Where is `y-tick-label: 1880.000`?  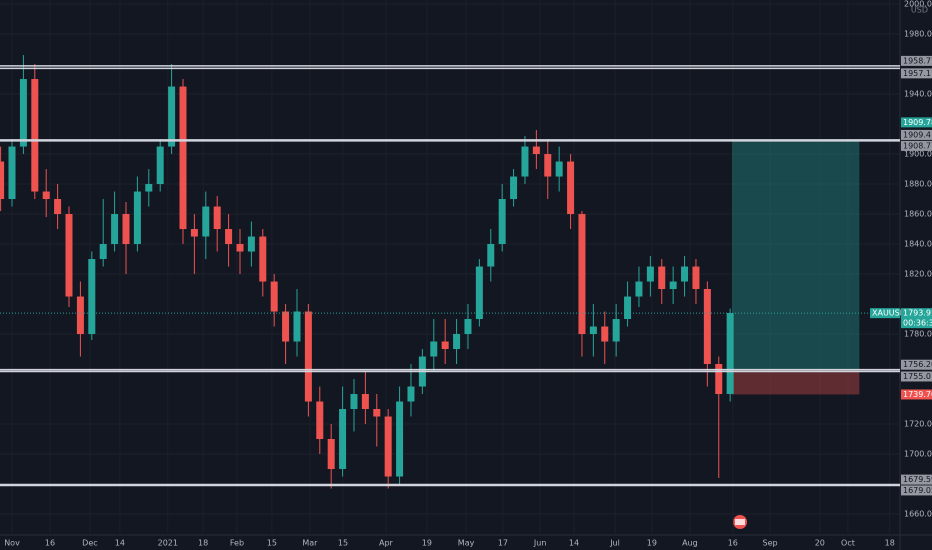 y-tick-label: 1880.000 is located at coordinates (918, 184).